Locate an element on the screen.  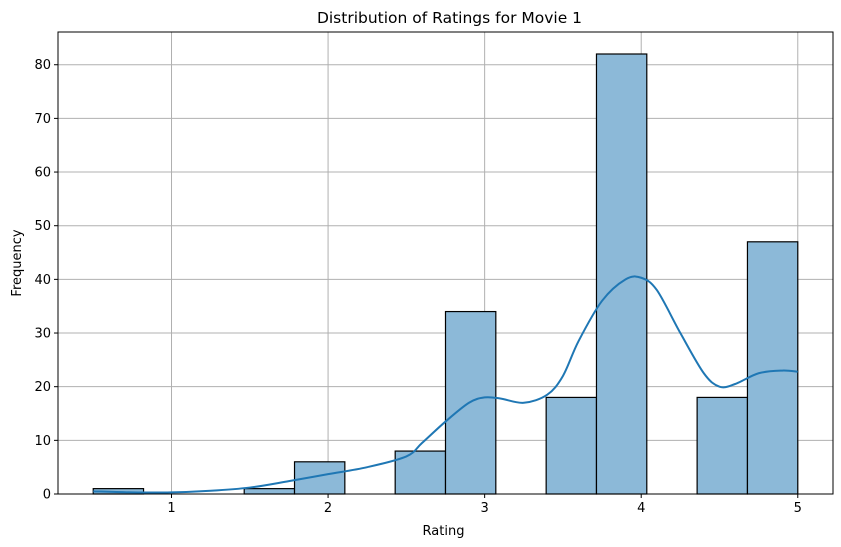
chart-title: Distribution of Ratings for Movie 1 is located at coordinates (449, 18).